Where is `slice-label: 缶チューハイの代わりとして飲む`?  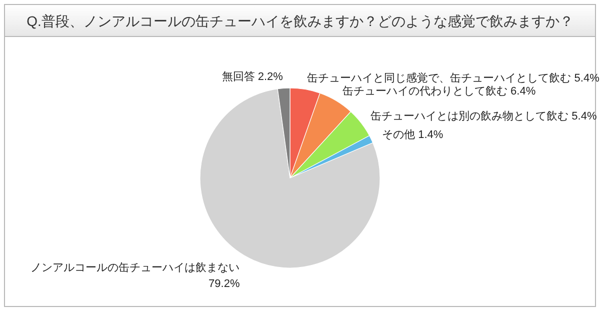
slice-label: 缶チューハイの代わりとして飲む is located at coordinates (426, 92).